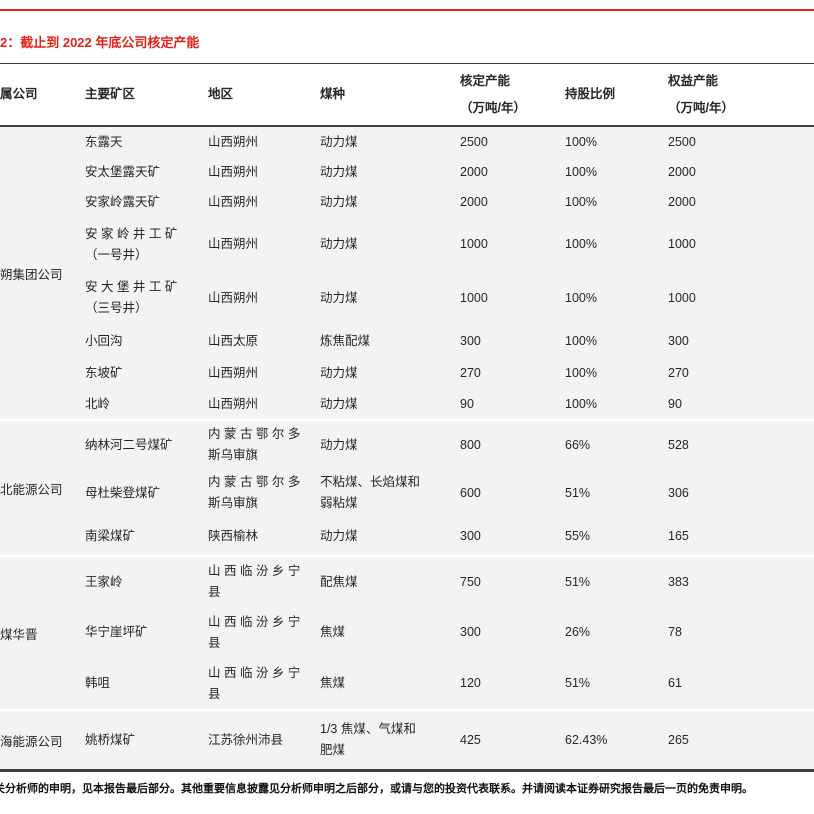  Describe the element at coordinates (678, 739) in the screenshot. I see `equity-cell: 265` at that location.